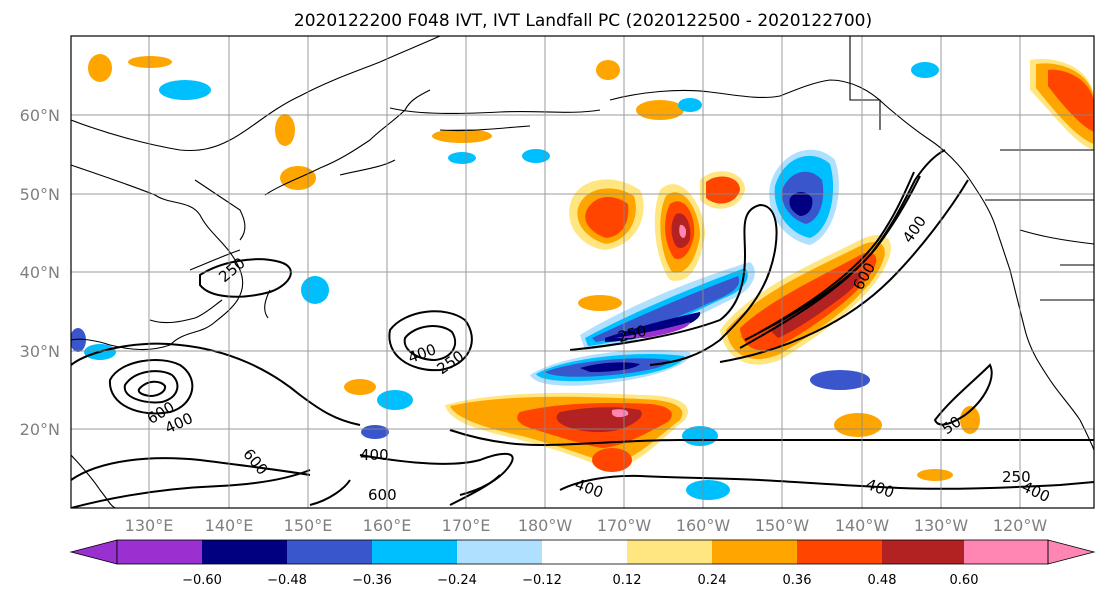  What do you see at coordinates (372, 580) in the screenshot?
I see `colorbar-tick-label: −0.36` at bounding box center [372, 580].